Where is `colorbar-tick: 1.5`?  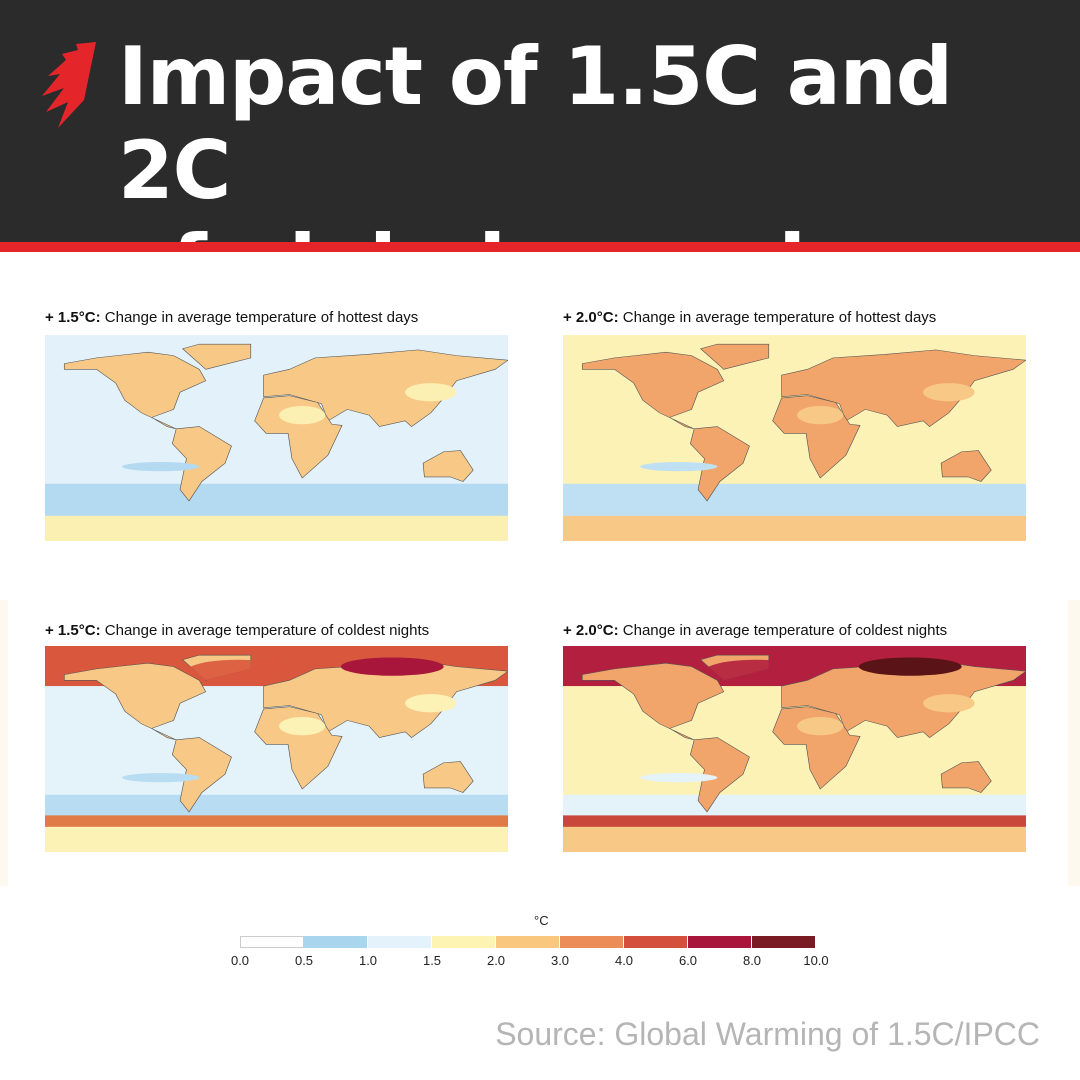
colorbar-tick: 1.5 is located at coordinates (432, 960).